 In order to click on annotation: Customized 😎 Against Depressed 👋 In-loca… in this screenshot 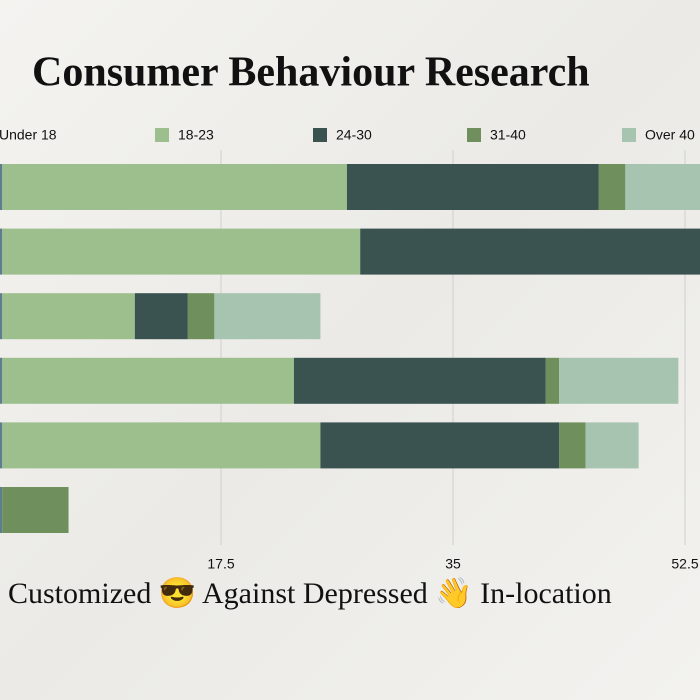, I will do `click(310, 593)`.